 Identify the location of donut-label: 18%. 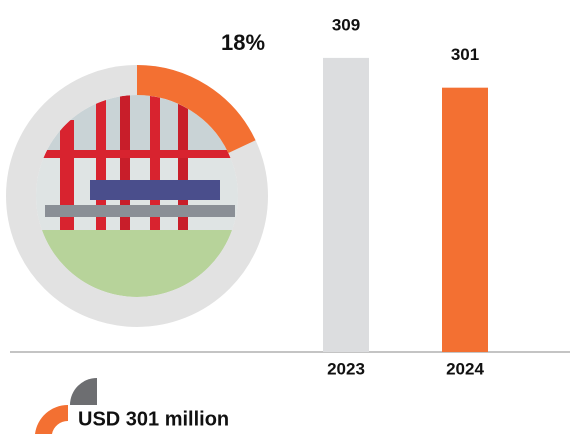
(243, 42).